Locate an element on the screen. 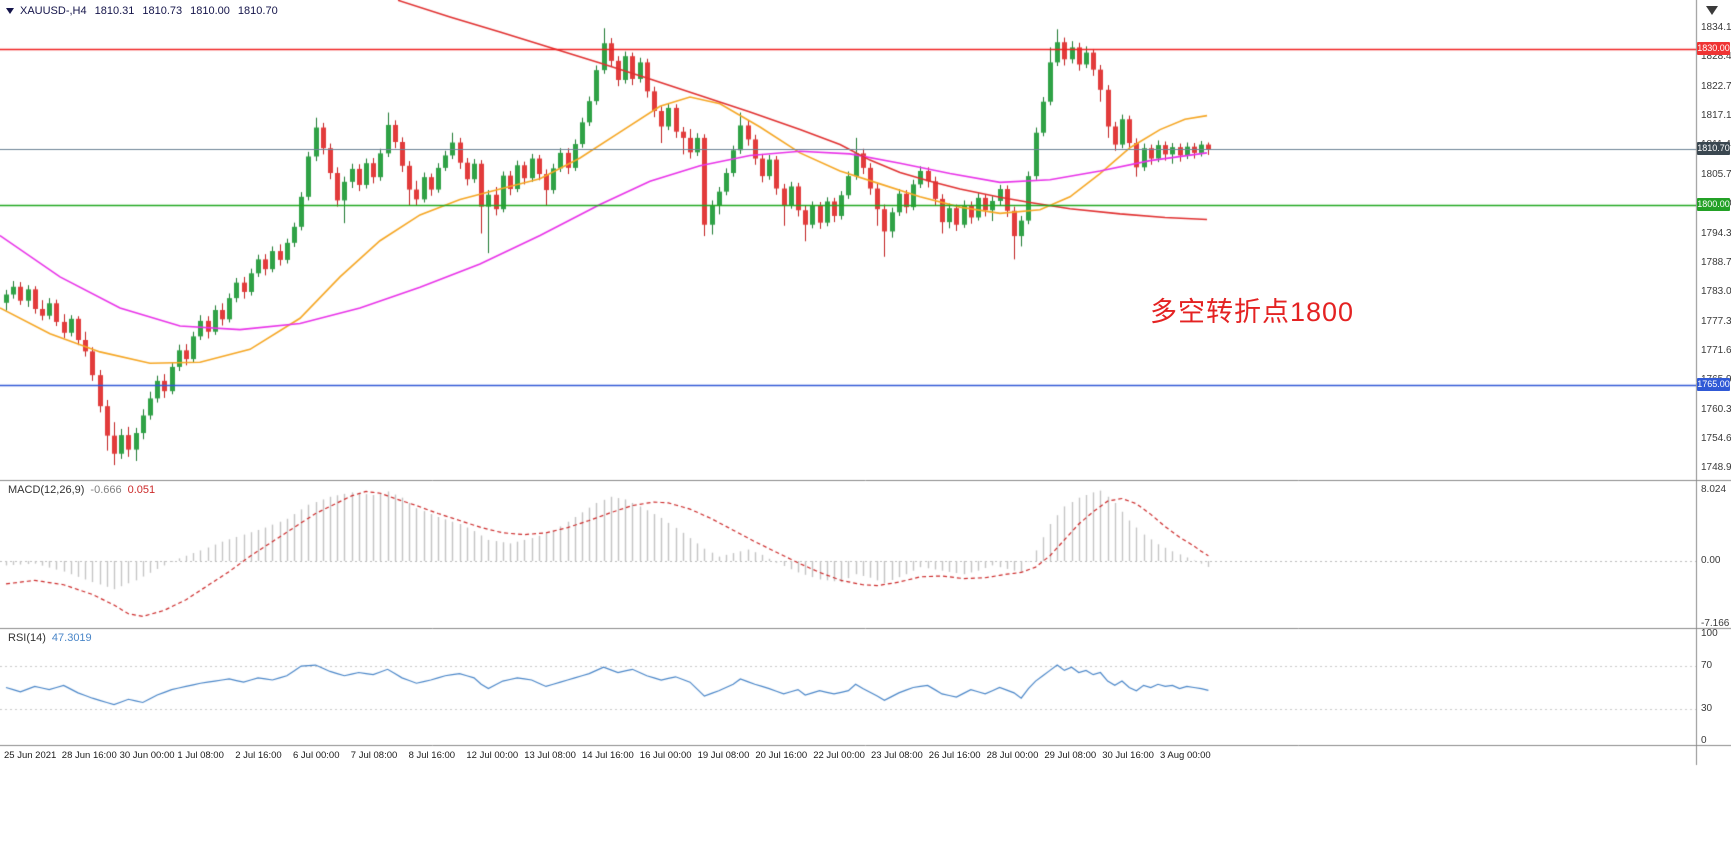  symbol-name: XAUUSD-,H4 is located at coordinates (53, 11).